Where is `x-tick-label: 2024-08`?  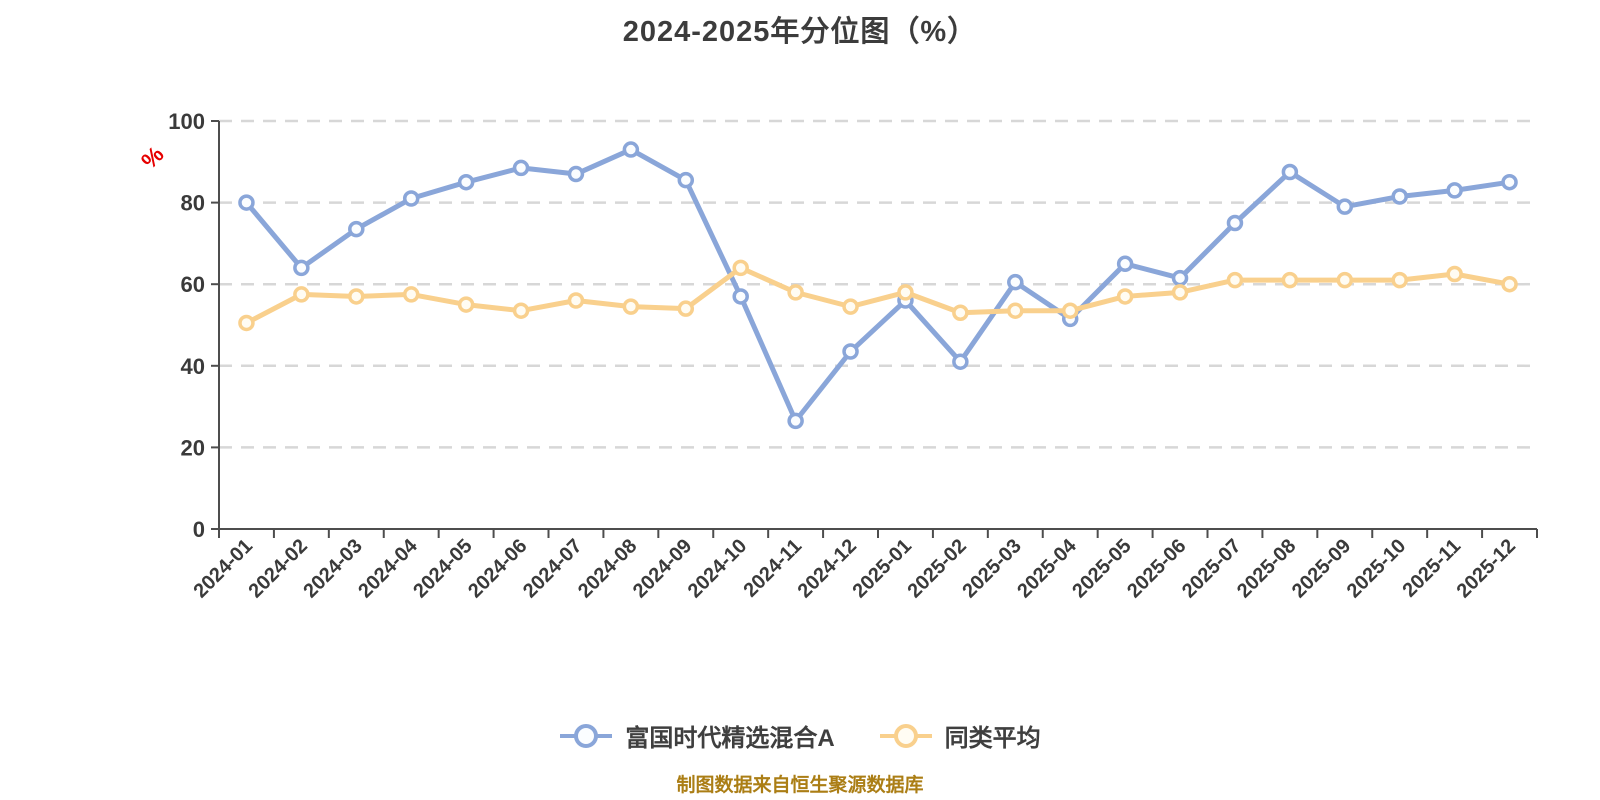 x-tick-label: 2024-08 is located at coordinates (607, 568).